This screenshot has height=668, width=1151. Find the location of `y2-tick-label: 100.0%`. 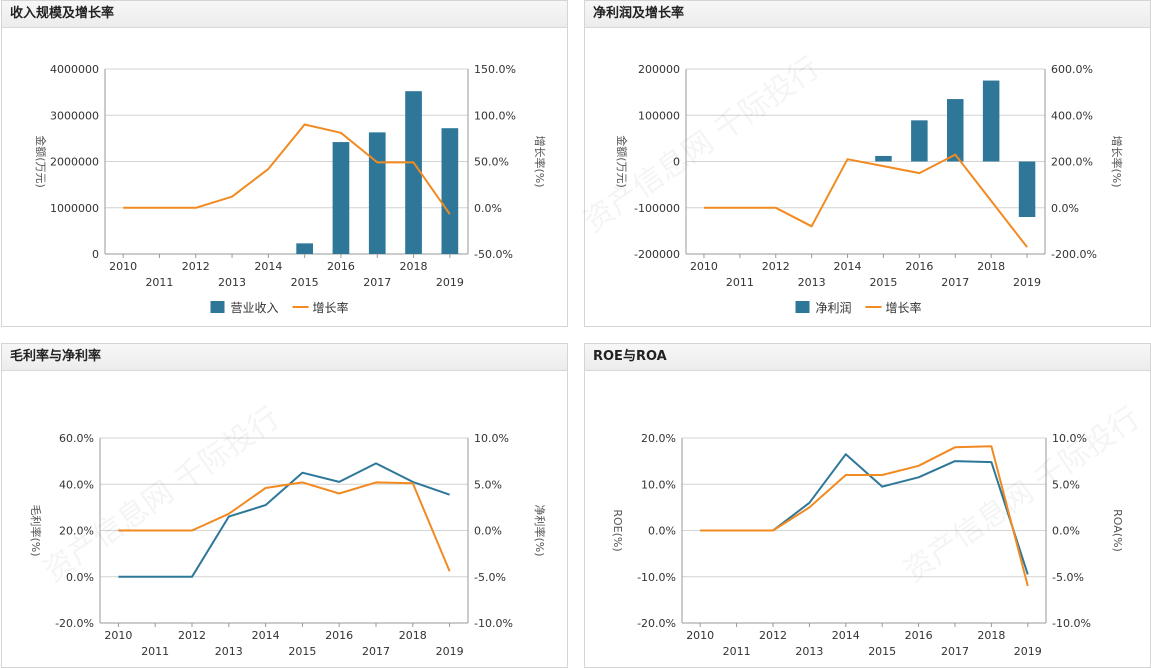

y2-tick-label: 100.0% is located at coordinates (495, 115).